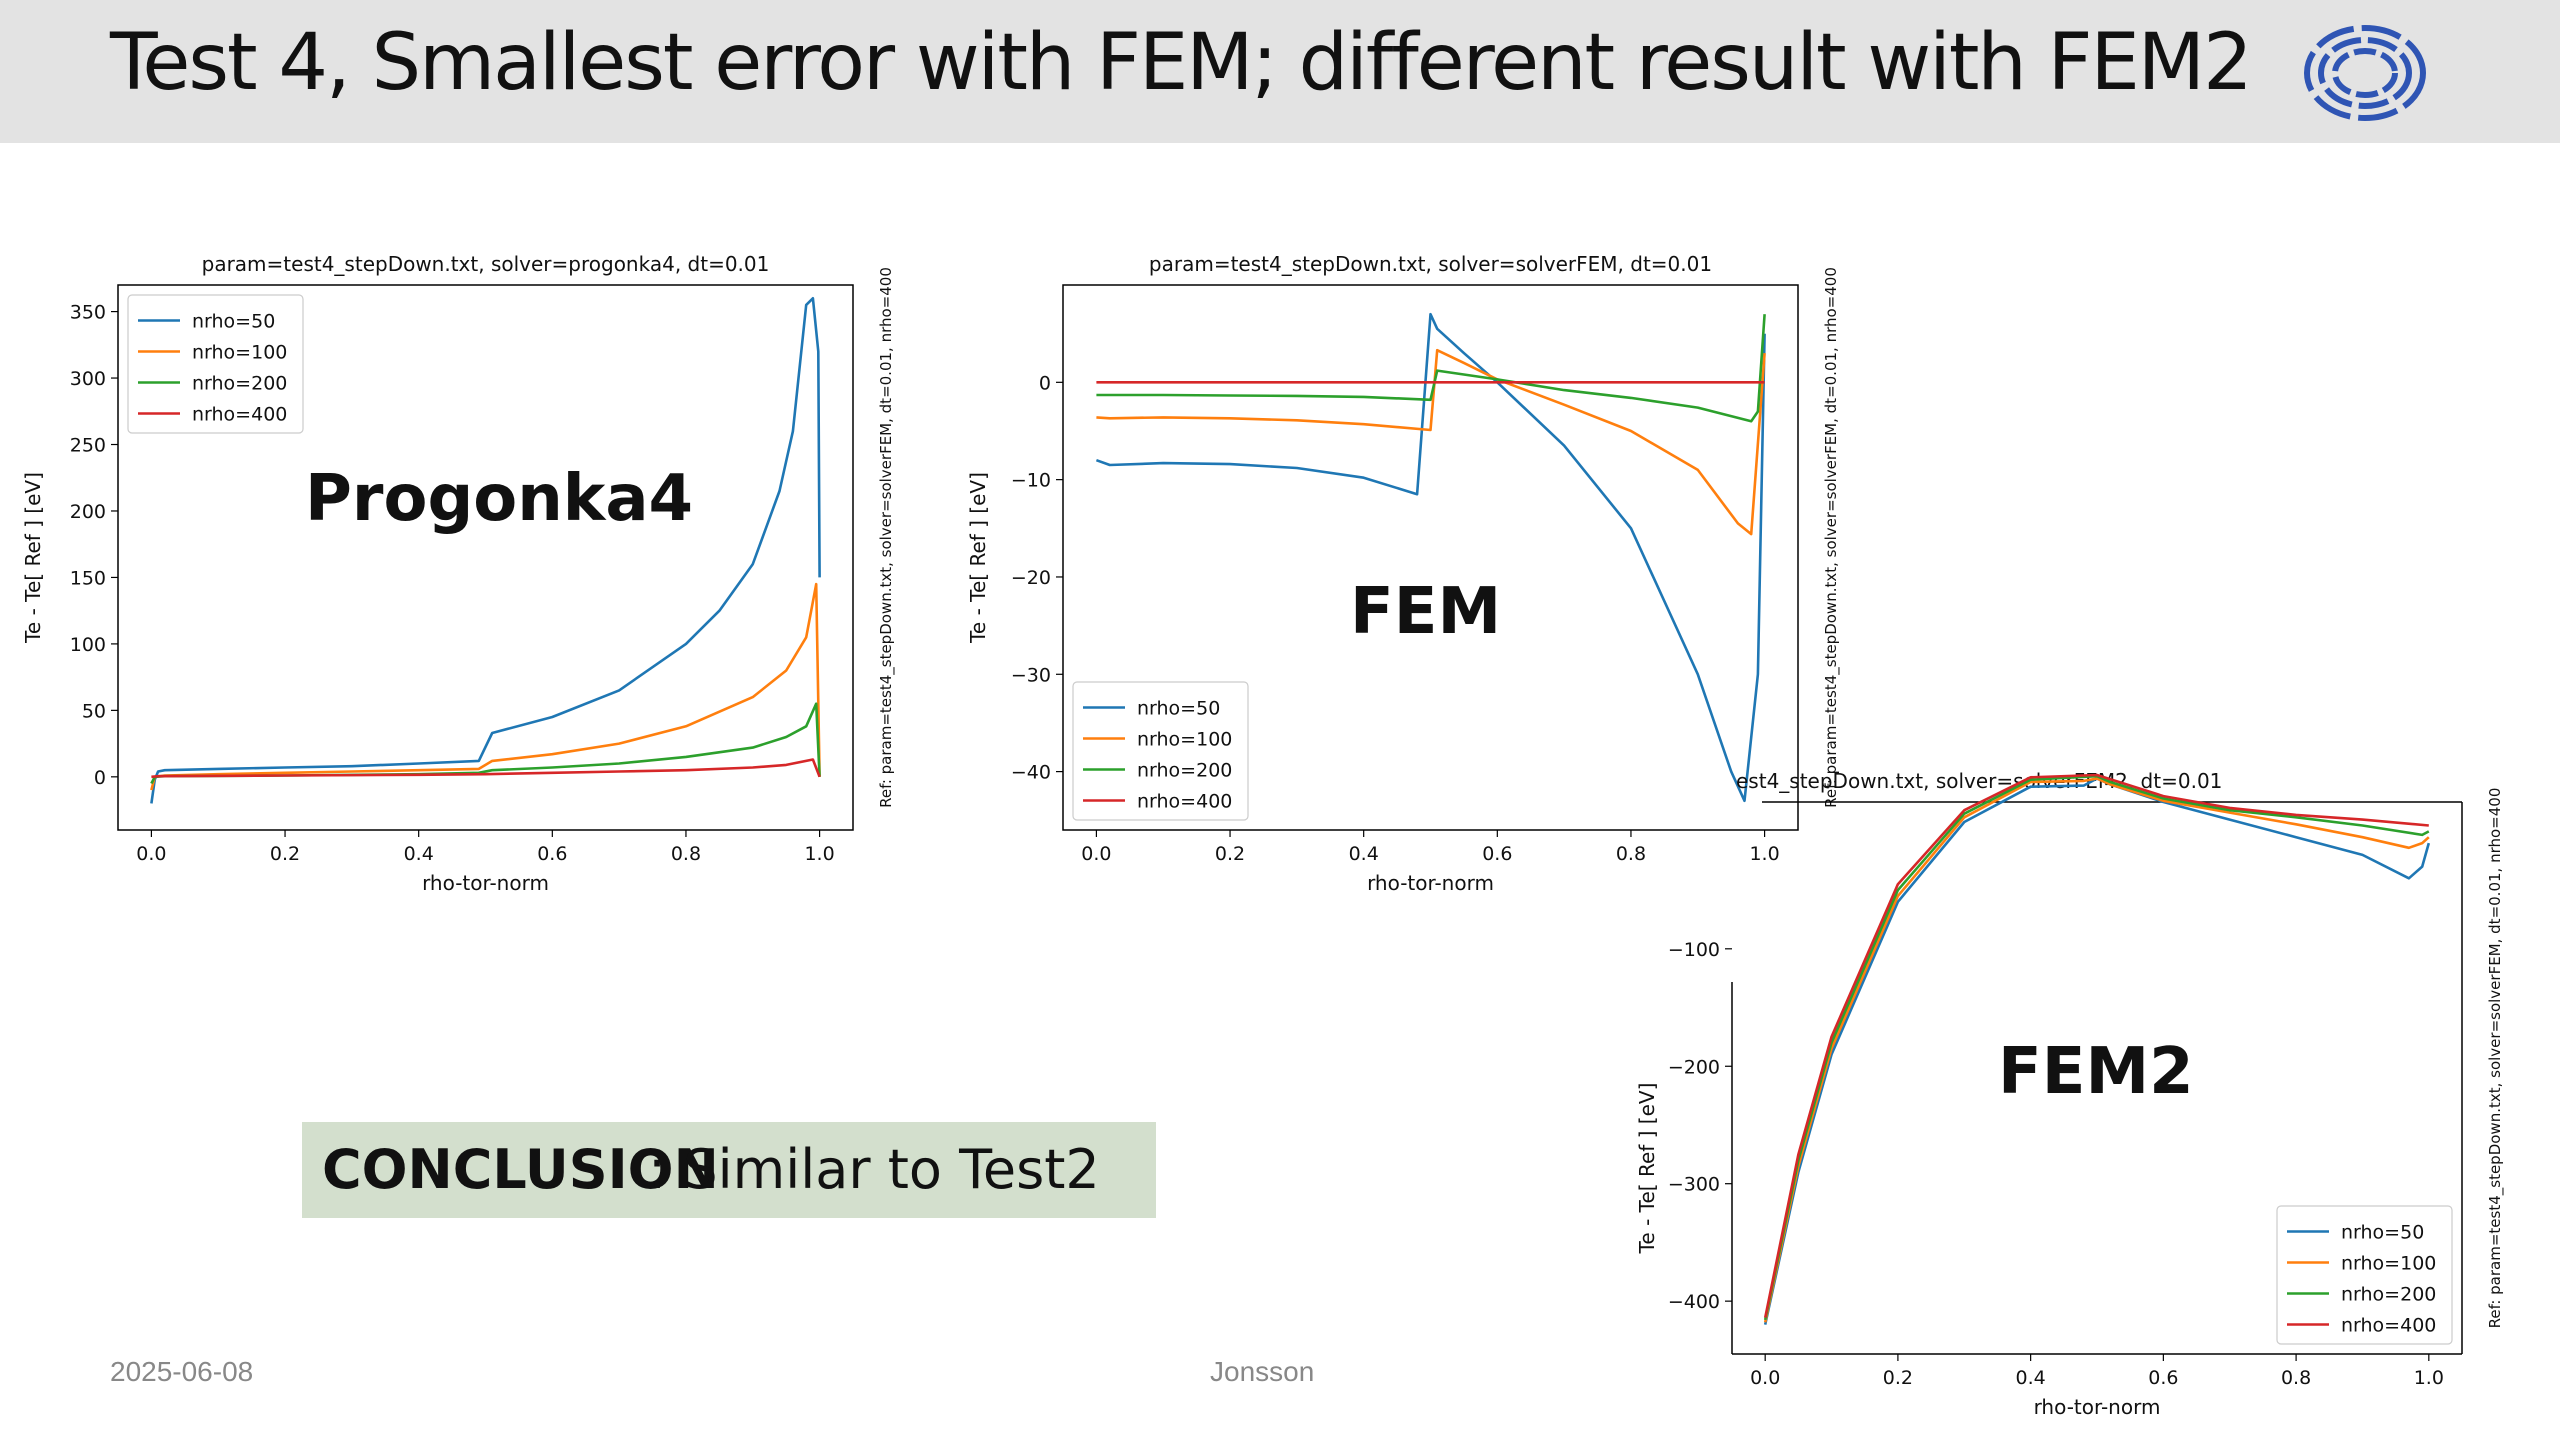  What do you see at coordinates (874, 1169) in the screenshot?
I see `conclusion-text: : Similar to Test2` at bounding box center [874, 1169].